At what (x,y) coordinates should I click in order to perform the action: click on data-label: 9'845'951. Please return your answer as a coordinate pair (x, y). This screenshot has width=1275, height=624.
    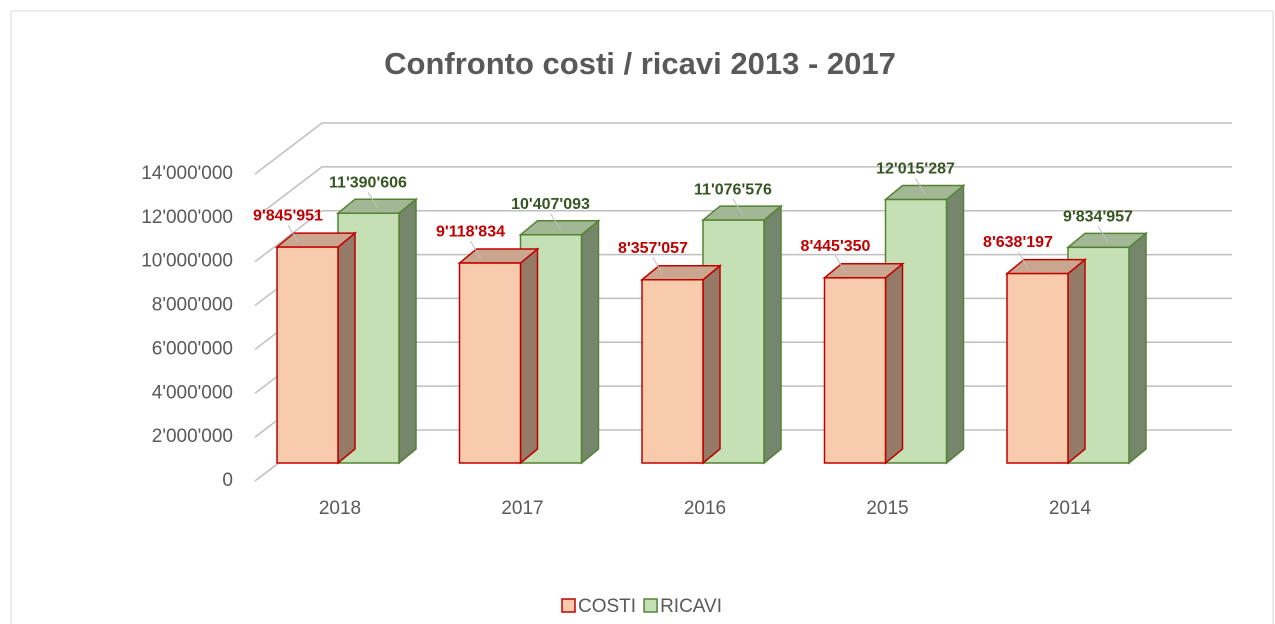
    Looking at the image, I should click on (288, 215).